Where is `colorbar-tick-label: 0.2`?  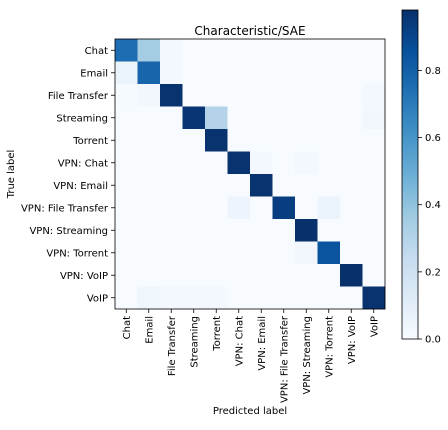
colorbar-tick-label: 0.2 is located at coordinates (433, 272).